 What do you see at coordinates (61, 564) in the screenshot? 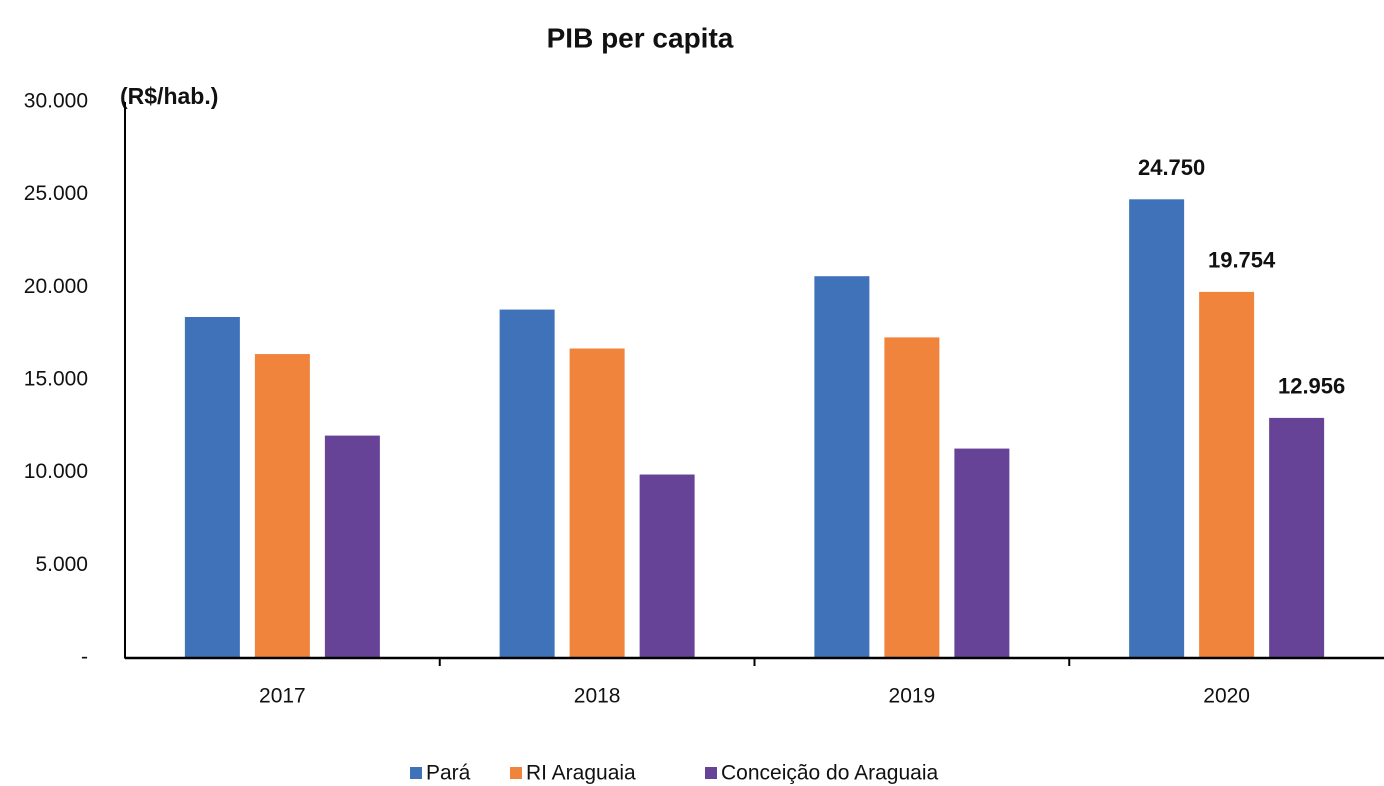
I see `y-tick-label: 5.000` at bounding box center [61, 564].